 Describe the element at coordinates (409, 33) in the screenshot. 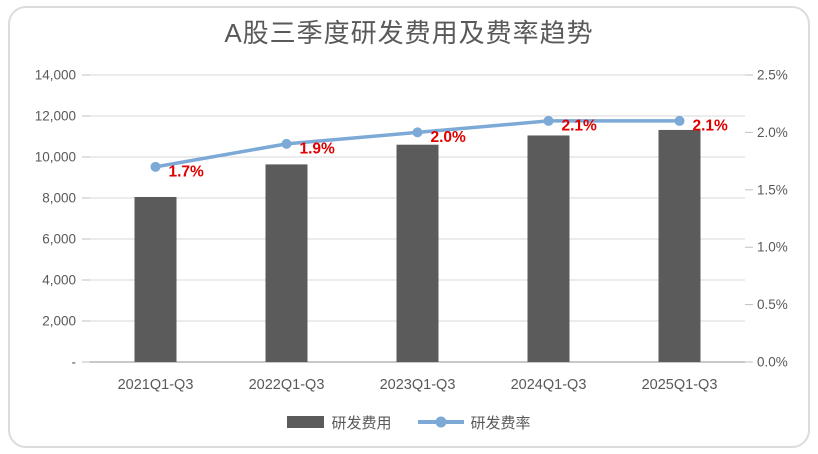

I see `chart-title: A股三季度研发费用及费率趋势` at that location.